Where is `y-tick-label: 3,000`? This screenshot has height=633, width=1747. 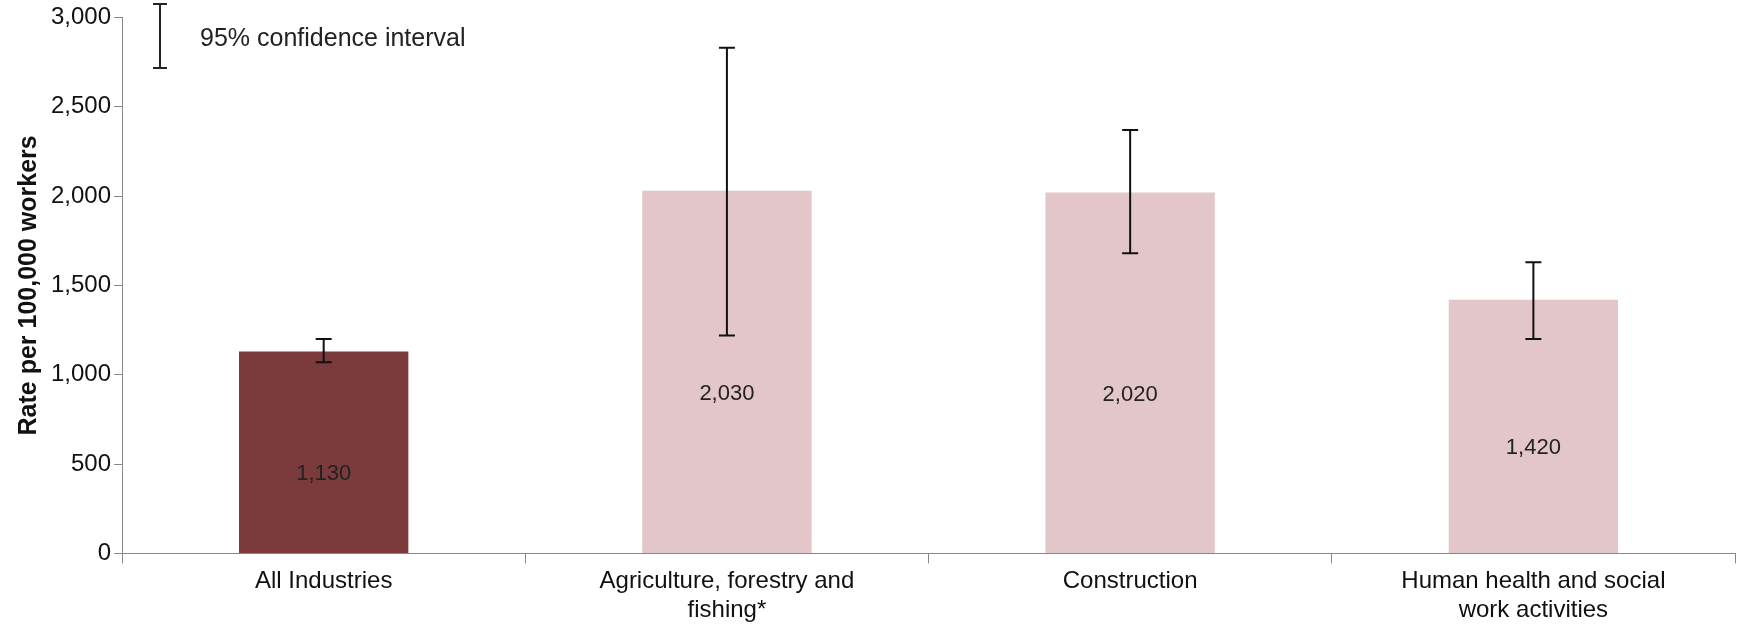 y-tick-label: 3,000 is located at coordinates (81, 16).